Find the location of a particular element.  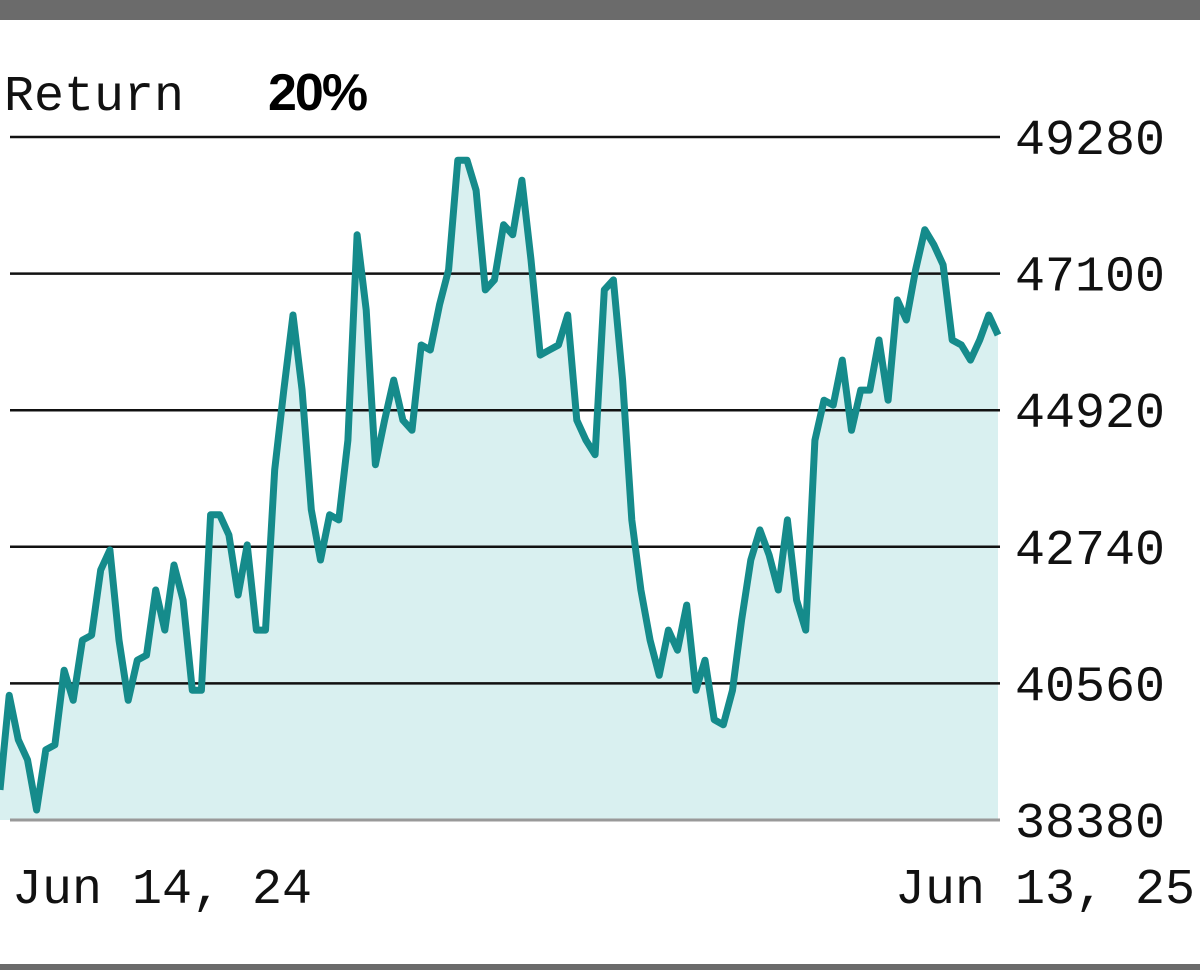

y-tick-label: 47100 is located at coordinates (1090, 278).